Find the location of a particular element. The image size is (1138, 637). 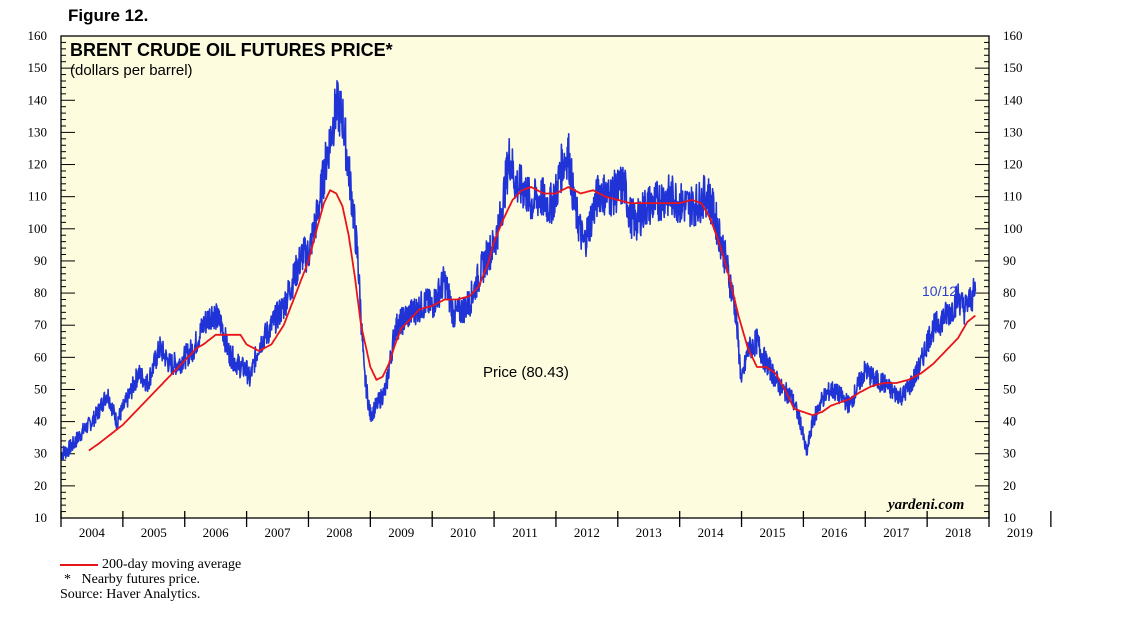

x-tick-label: 2013 is located at coordinates (649, 532).